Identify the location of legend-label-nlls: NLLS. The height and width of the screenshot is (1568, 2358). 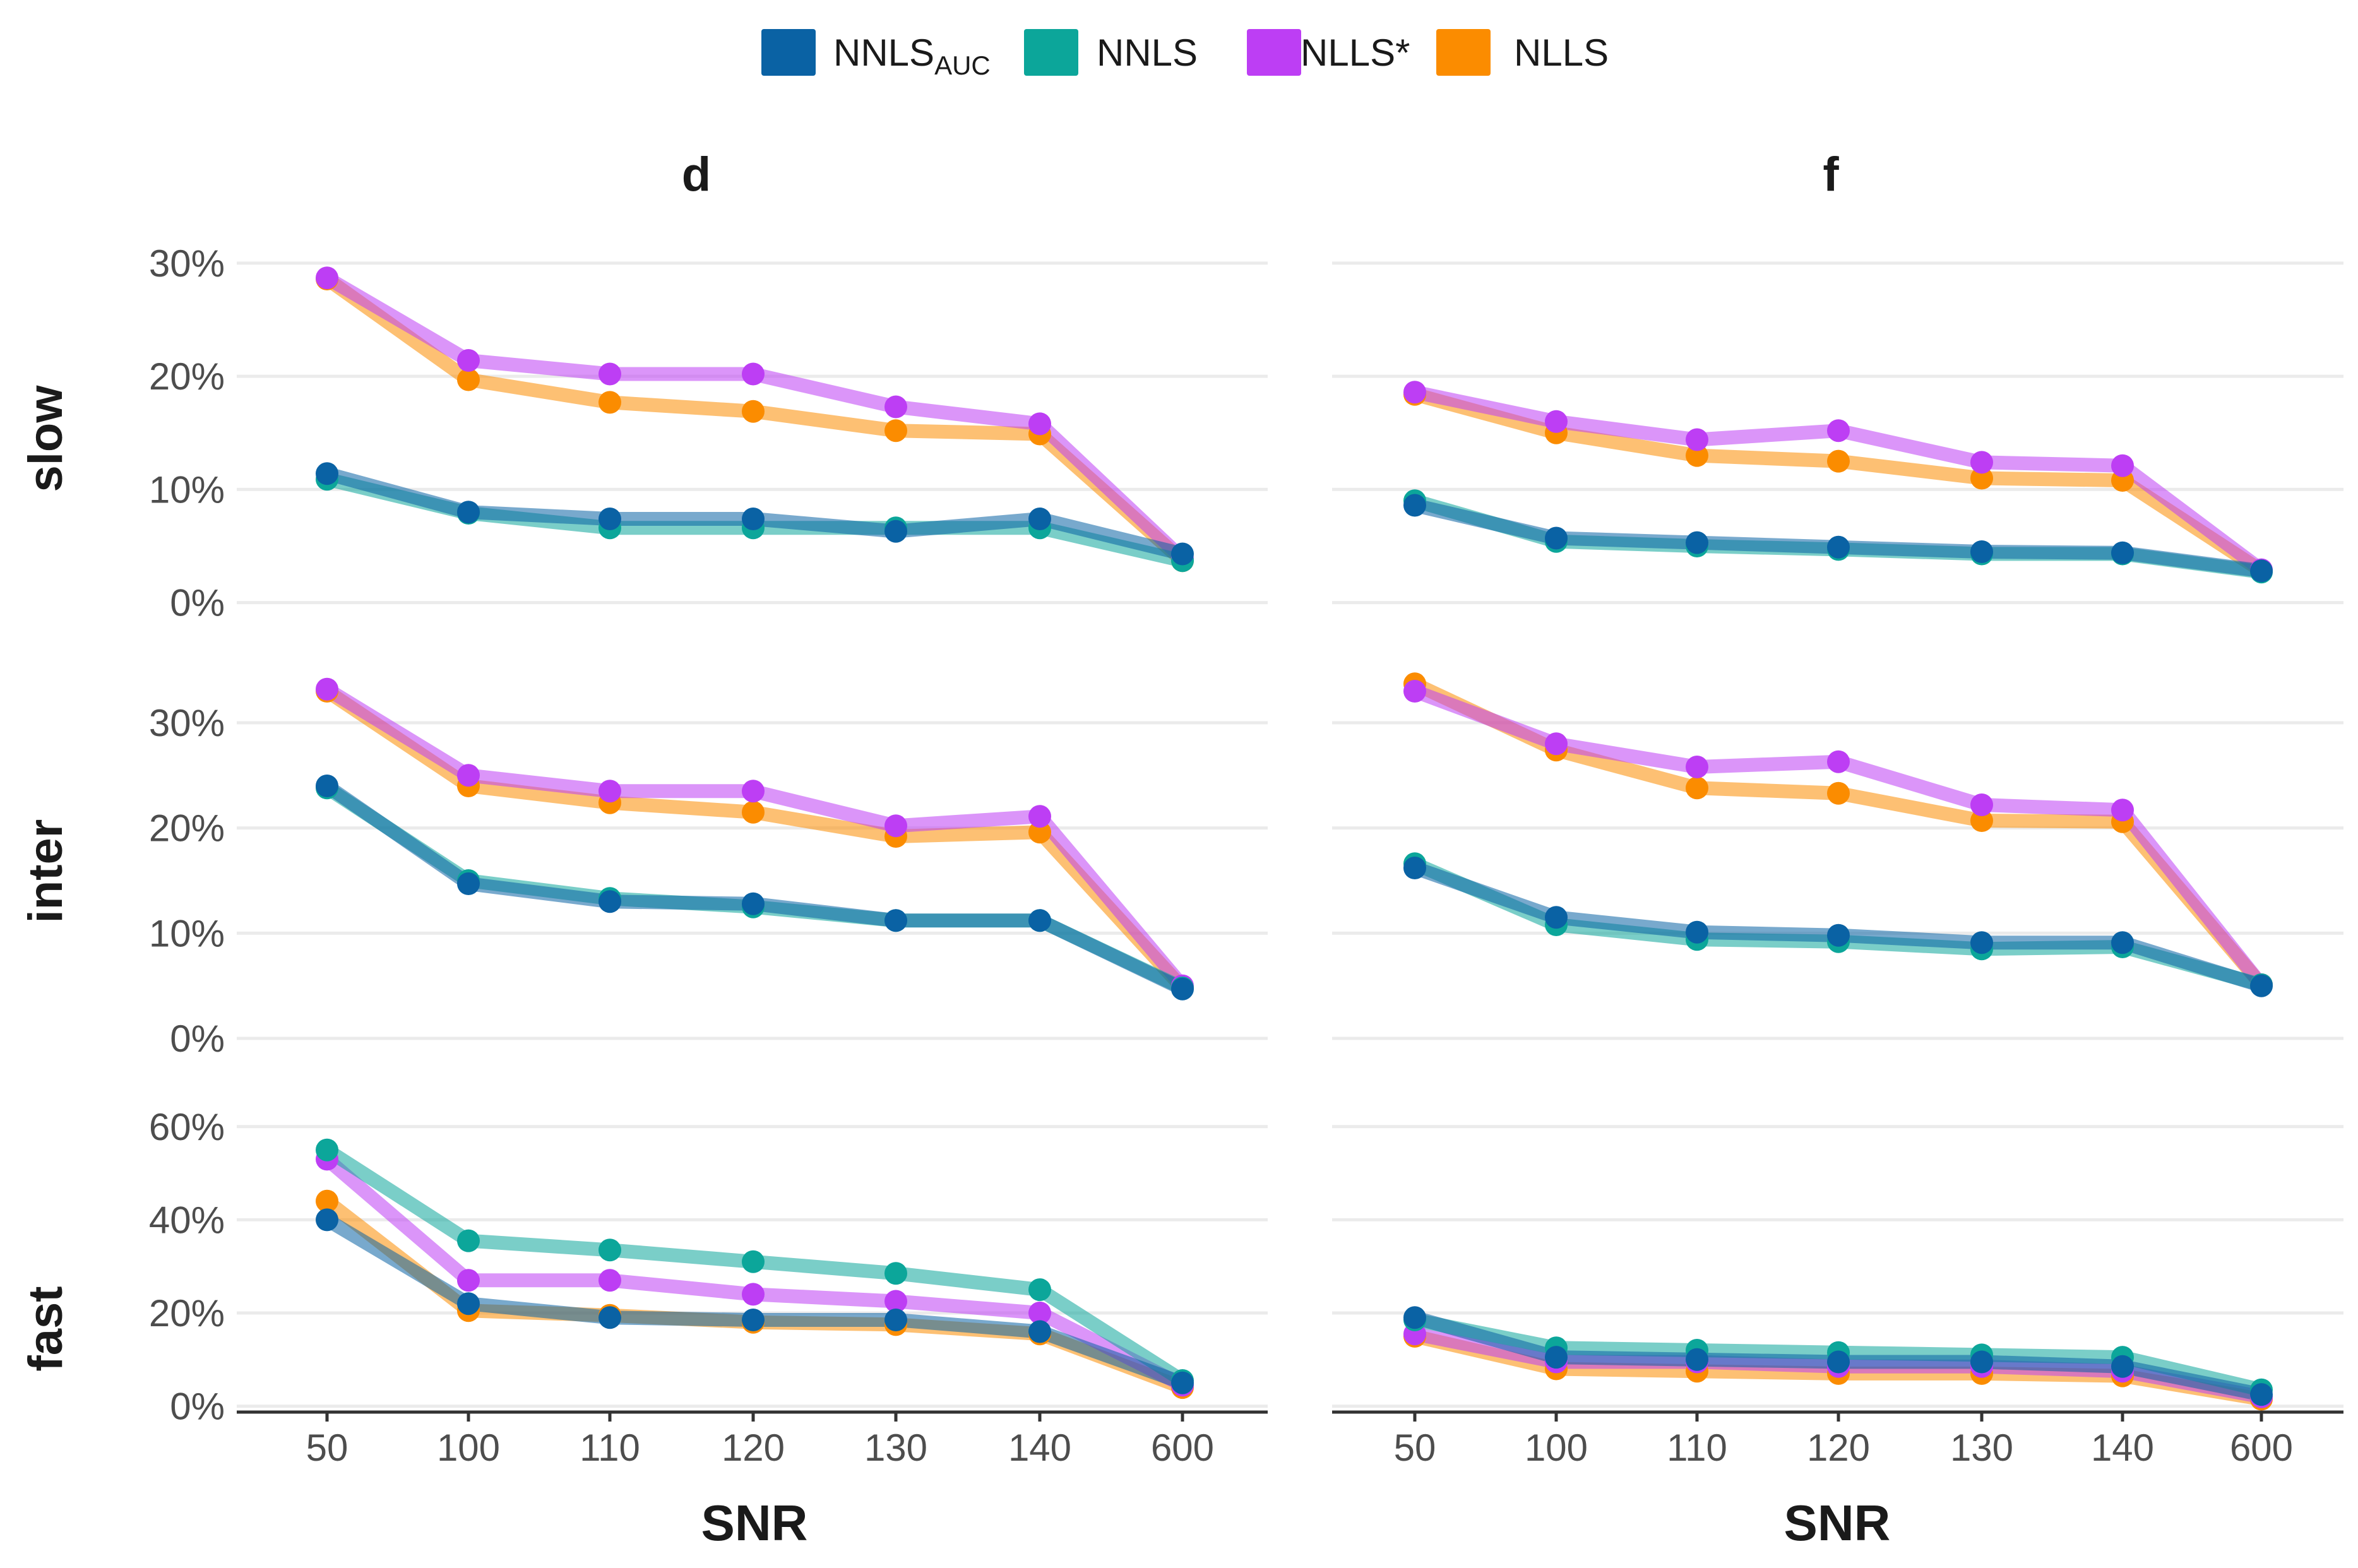
(1561, 53).